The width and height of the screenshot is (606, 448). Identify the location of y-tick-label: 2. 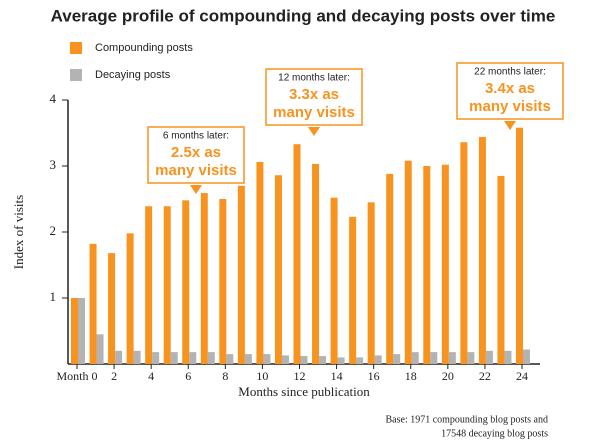
(53, 230).